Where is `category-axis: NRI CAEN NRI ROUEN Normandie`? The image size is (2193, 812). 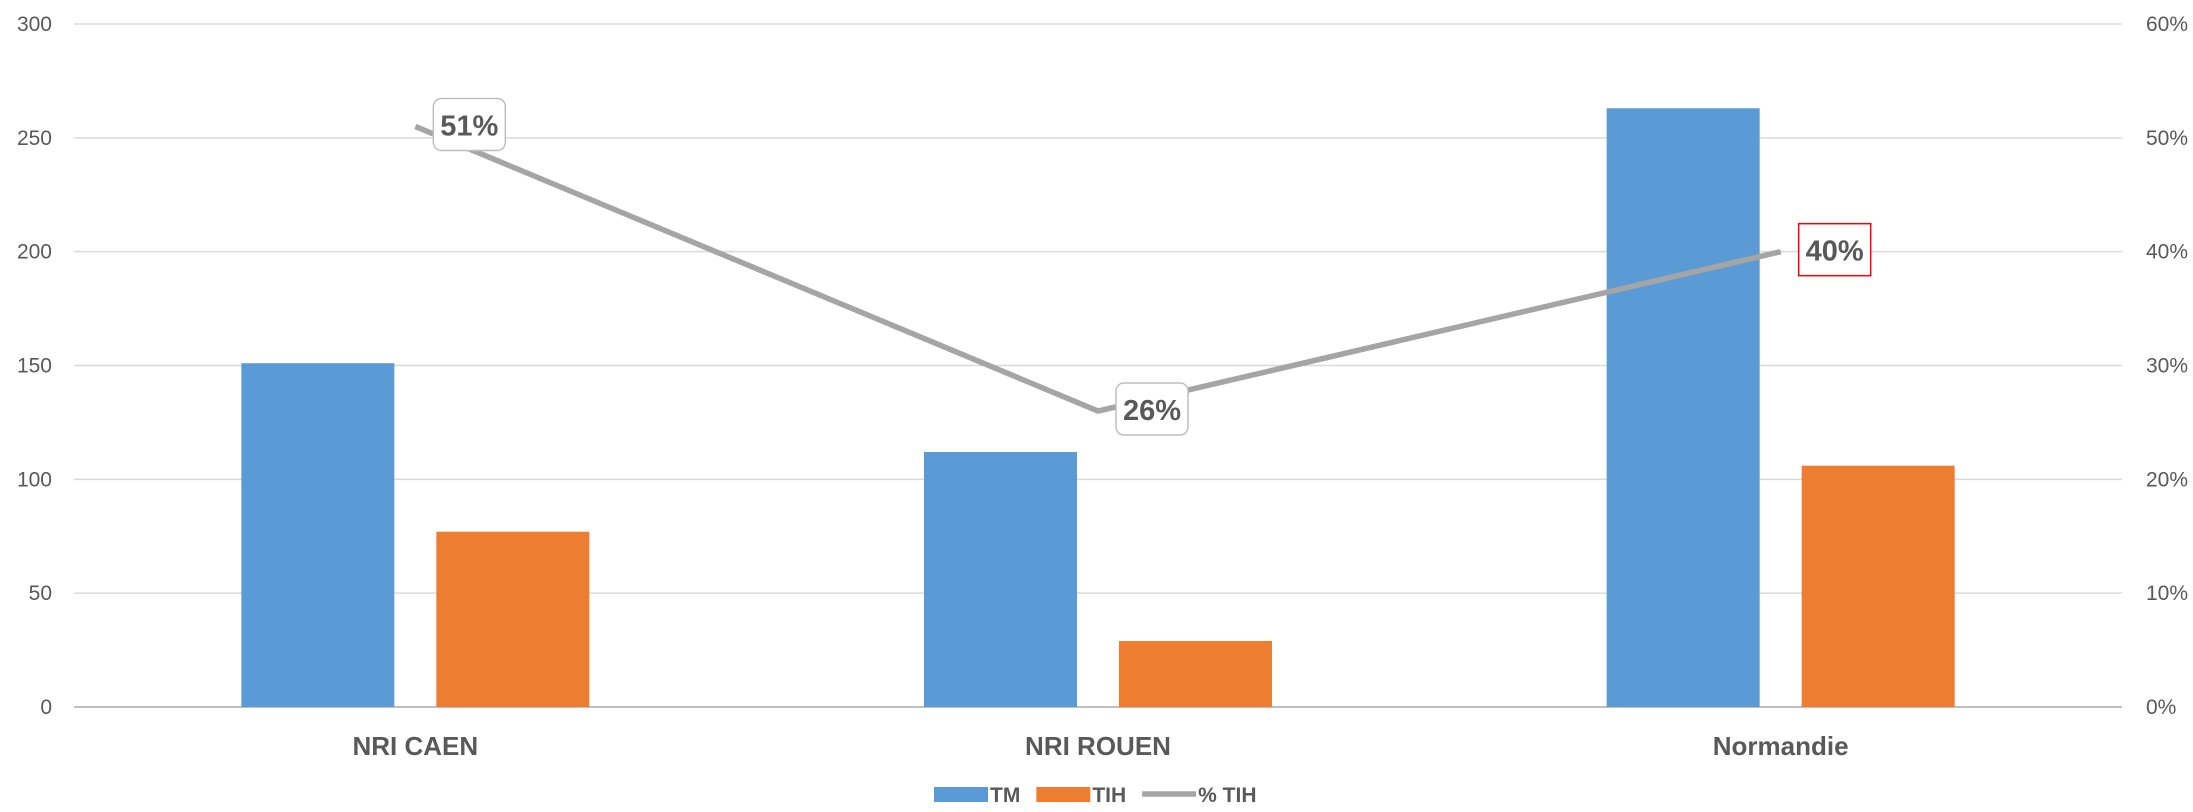 category-axis: NRI CAEN NRI ROUEN Normandie is located at coordinates (1100, 746).